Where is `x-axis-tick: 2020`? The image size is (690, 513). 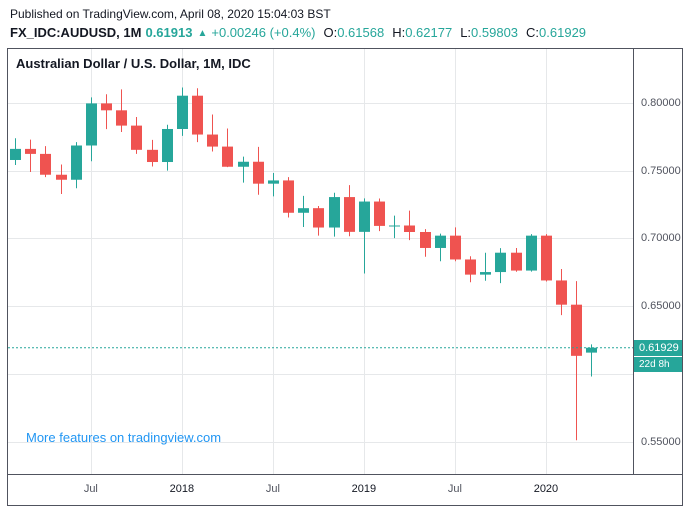 x-axis-tick: 2020 is located at coordinates (546, 489).